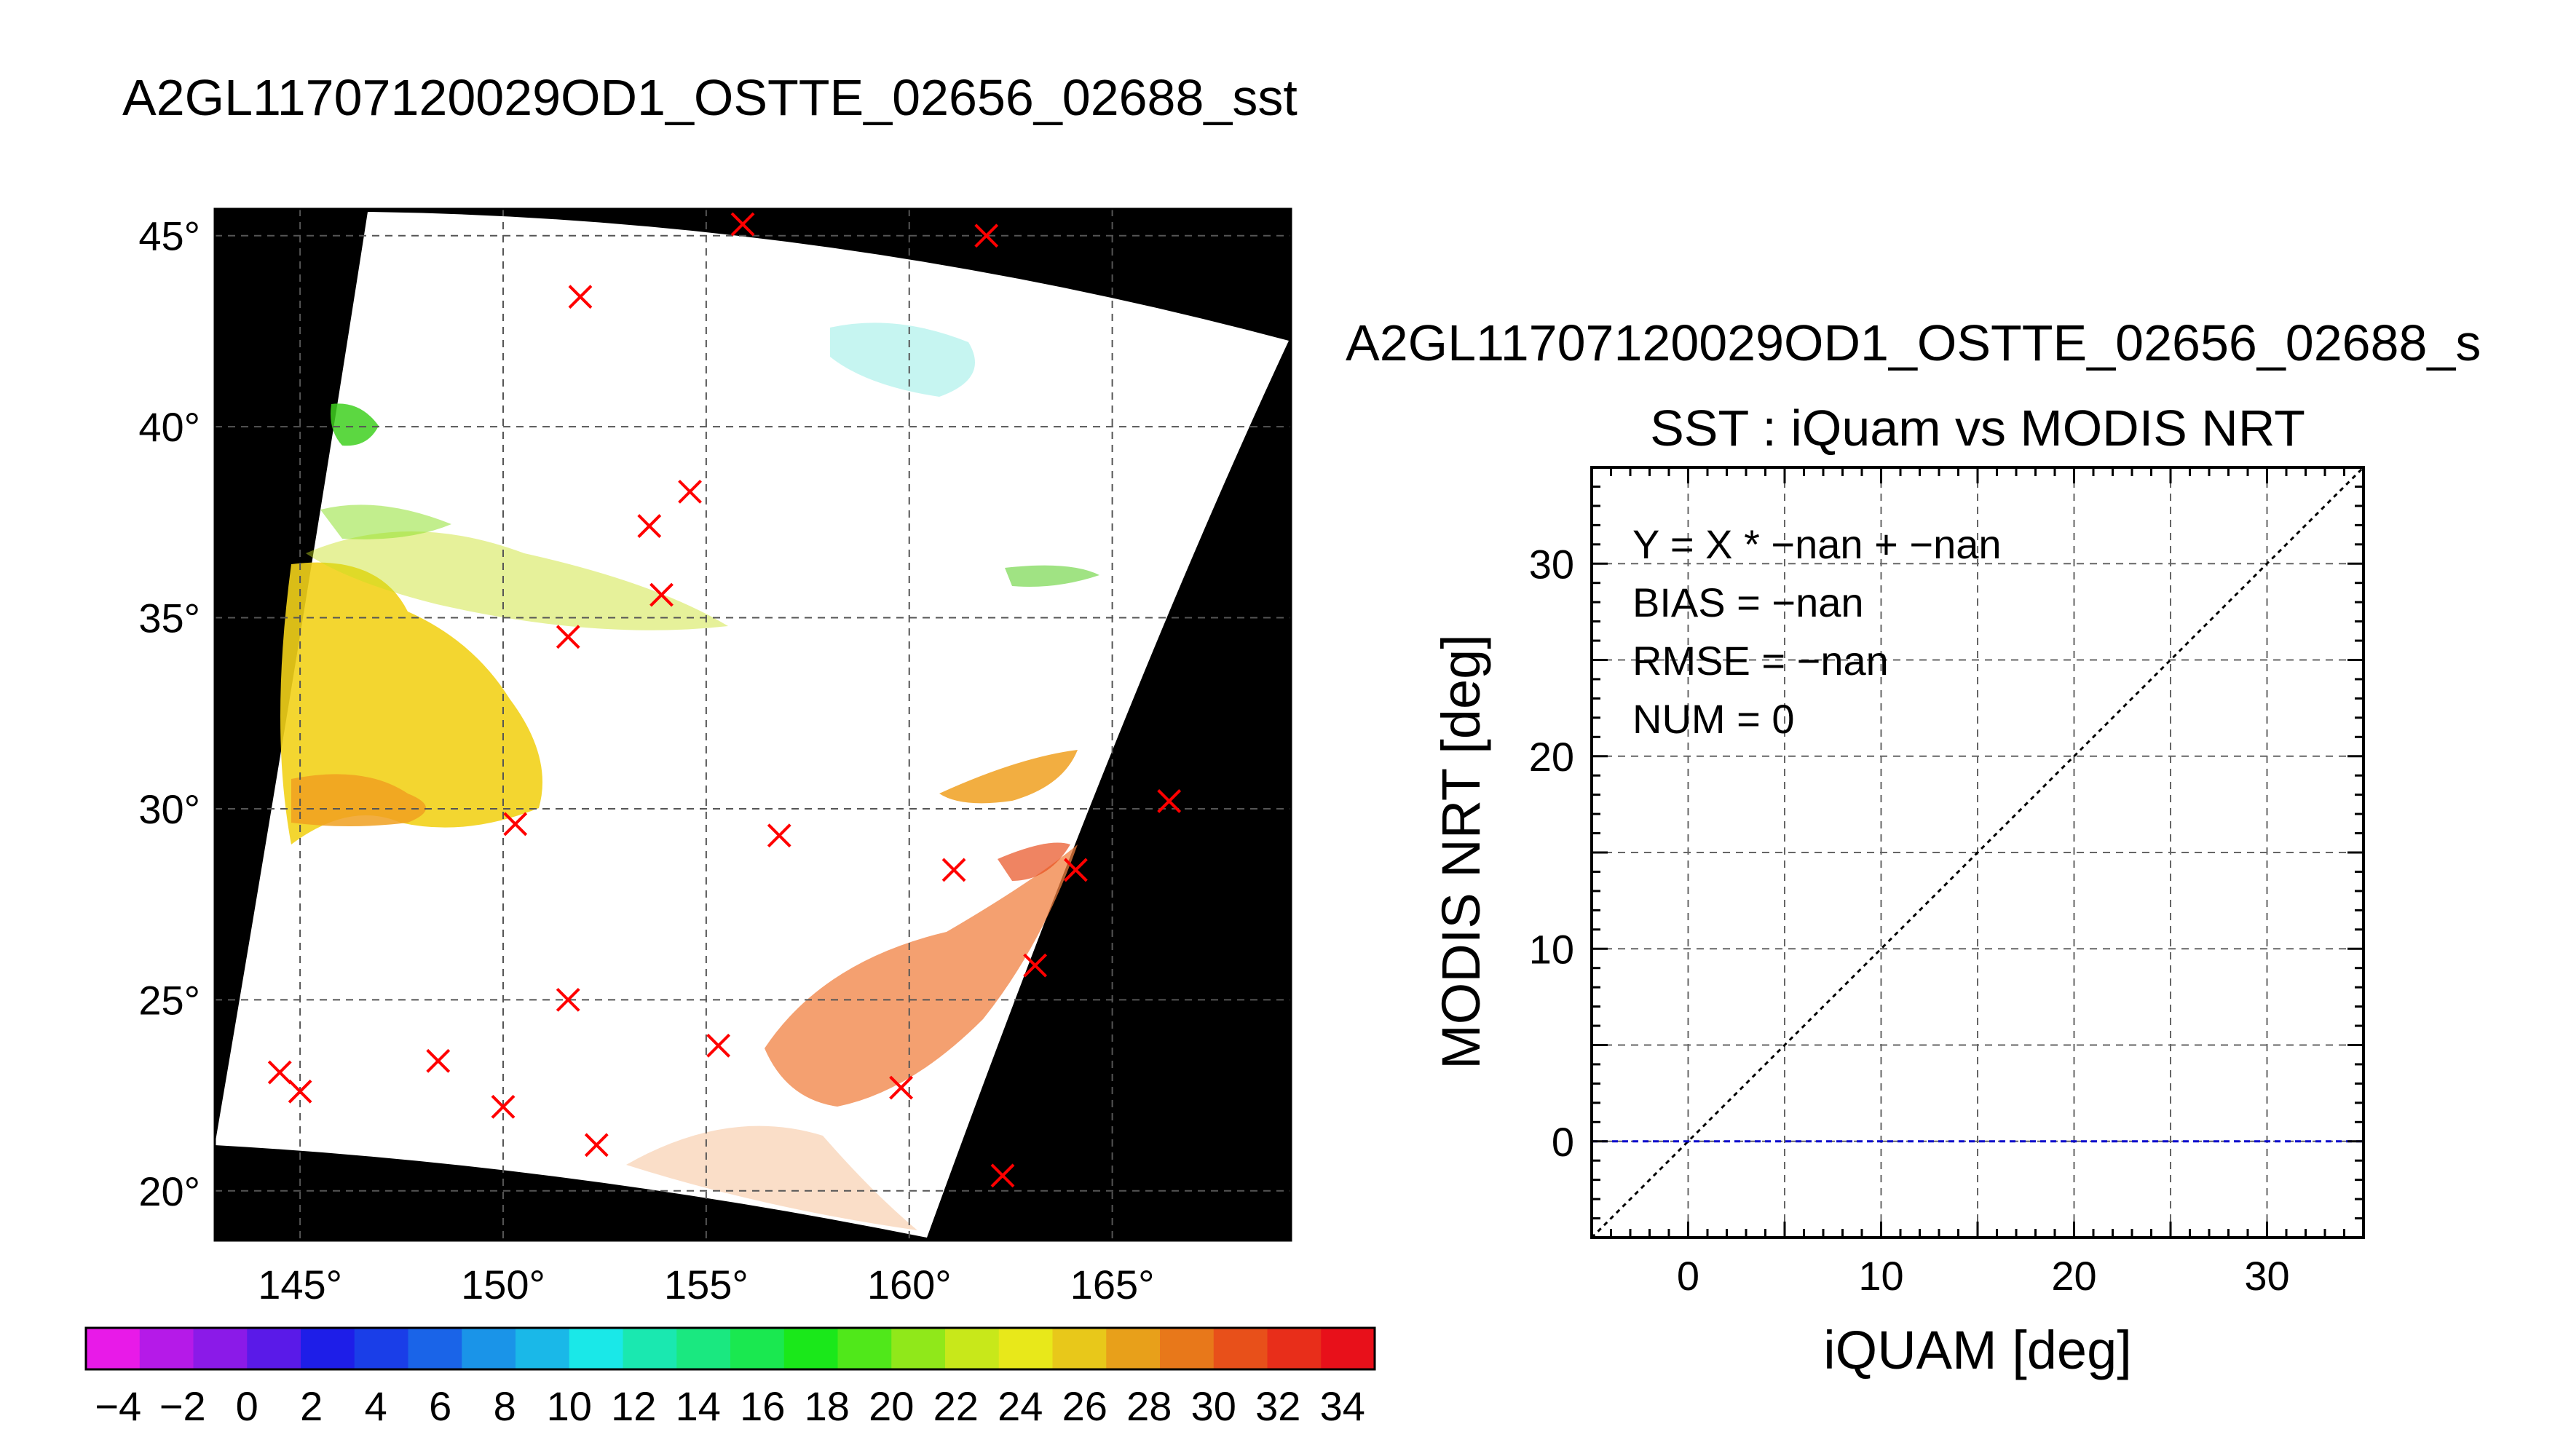 The height and width of the screenshot is (1456, 2555). Describe the element at coordinates (311, 1406) in the screenshot. I see `colorbar-tick-label: 2` at that location.